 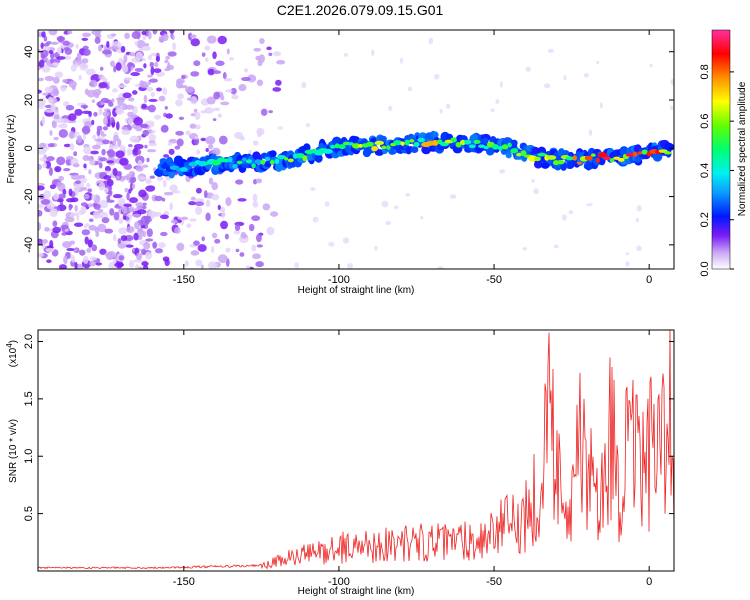 I want to click on bottom-x-tick-label: 0, so click(x=649, y=582).